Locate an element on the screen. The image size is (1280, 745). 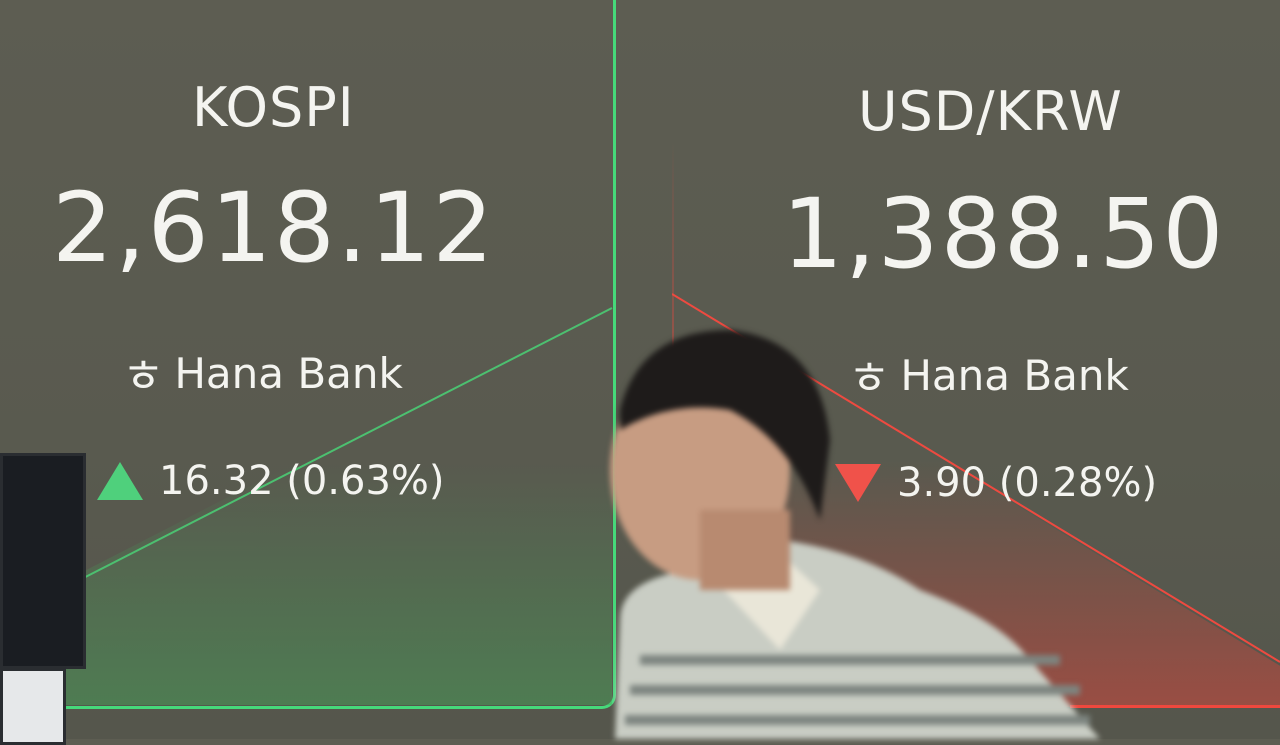
usdkrw-value: 1,388.50 is located at coordinates (1004, 234).